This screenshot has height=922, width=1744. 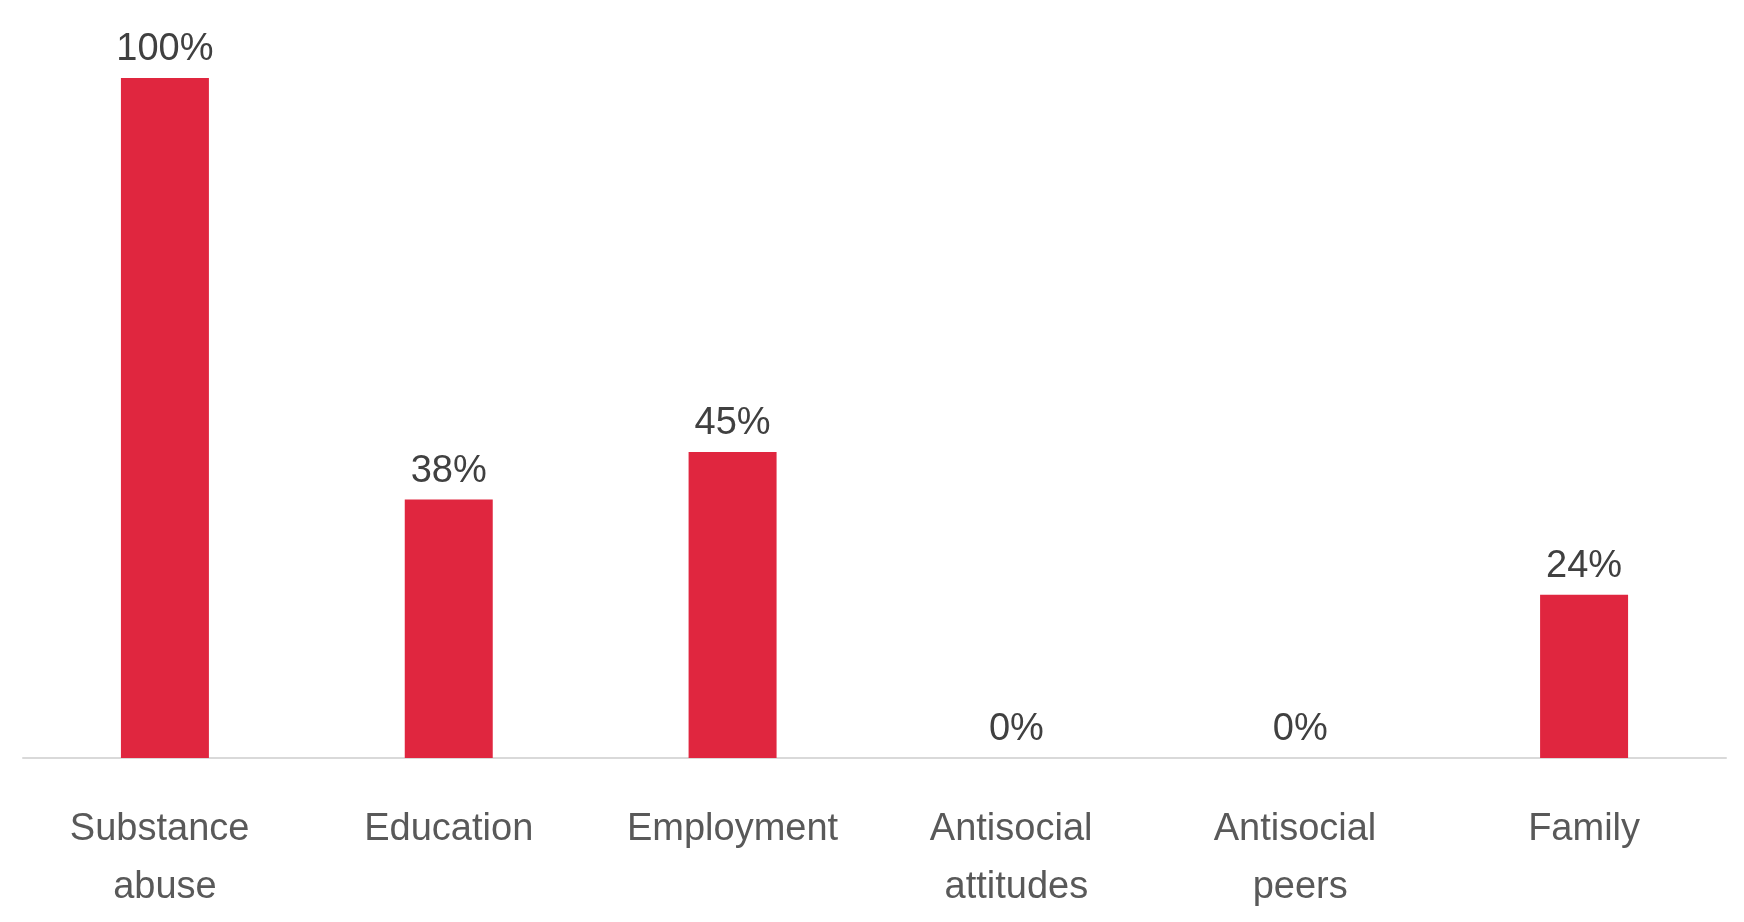 What do you see at coordinates (1584, 563) in the screenshot?
I see `data-label: 24%` at bounding box center [1584, 563].